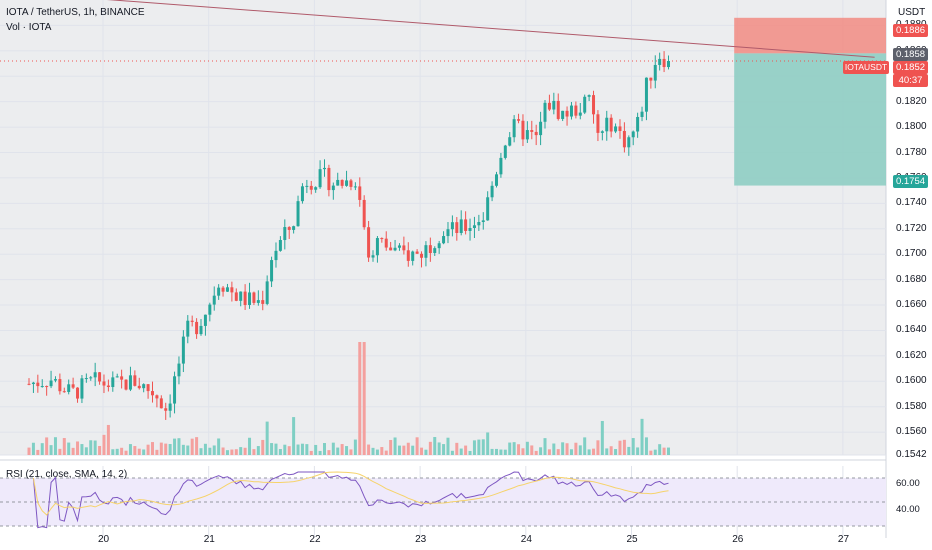 This screenshot has width=932, height=550. Describe the element at coordinates (908, 509) in the screenshot. I see `rsi-tick-40: 40.00` at that location.